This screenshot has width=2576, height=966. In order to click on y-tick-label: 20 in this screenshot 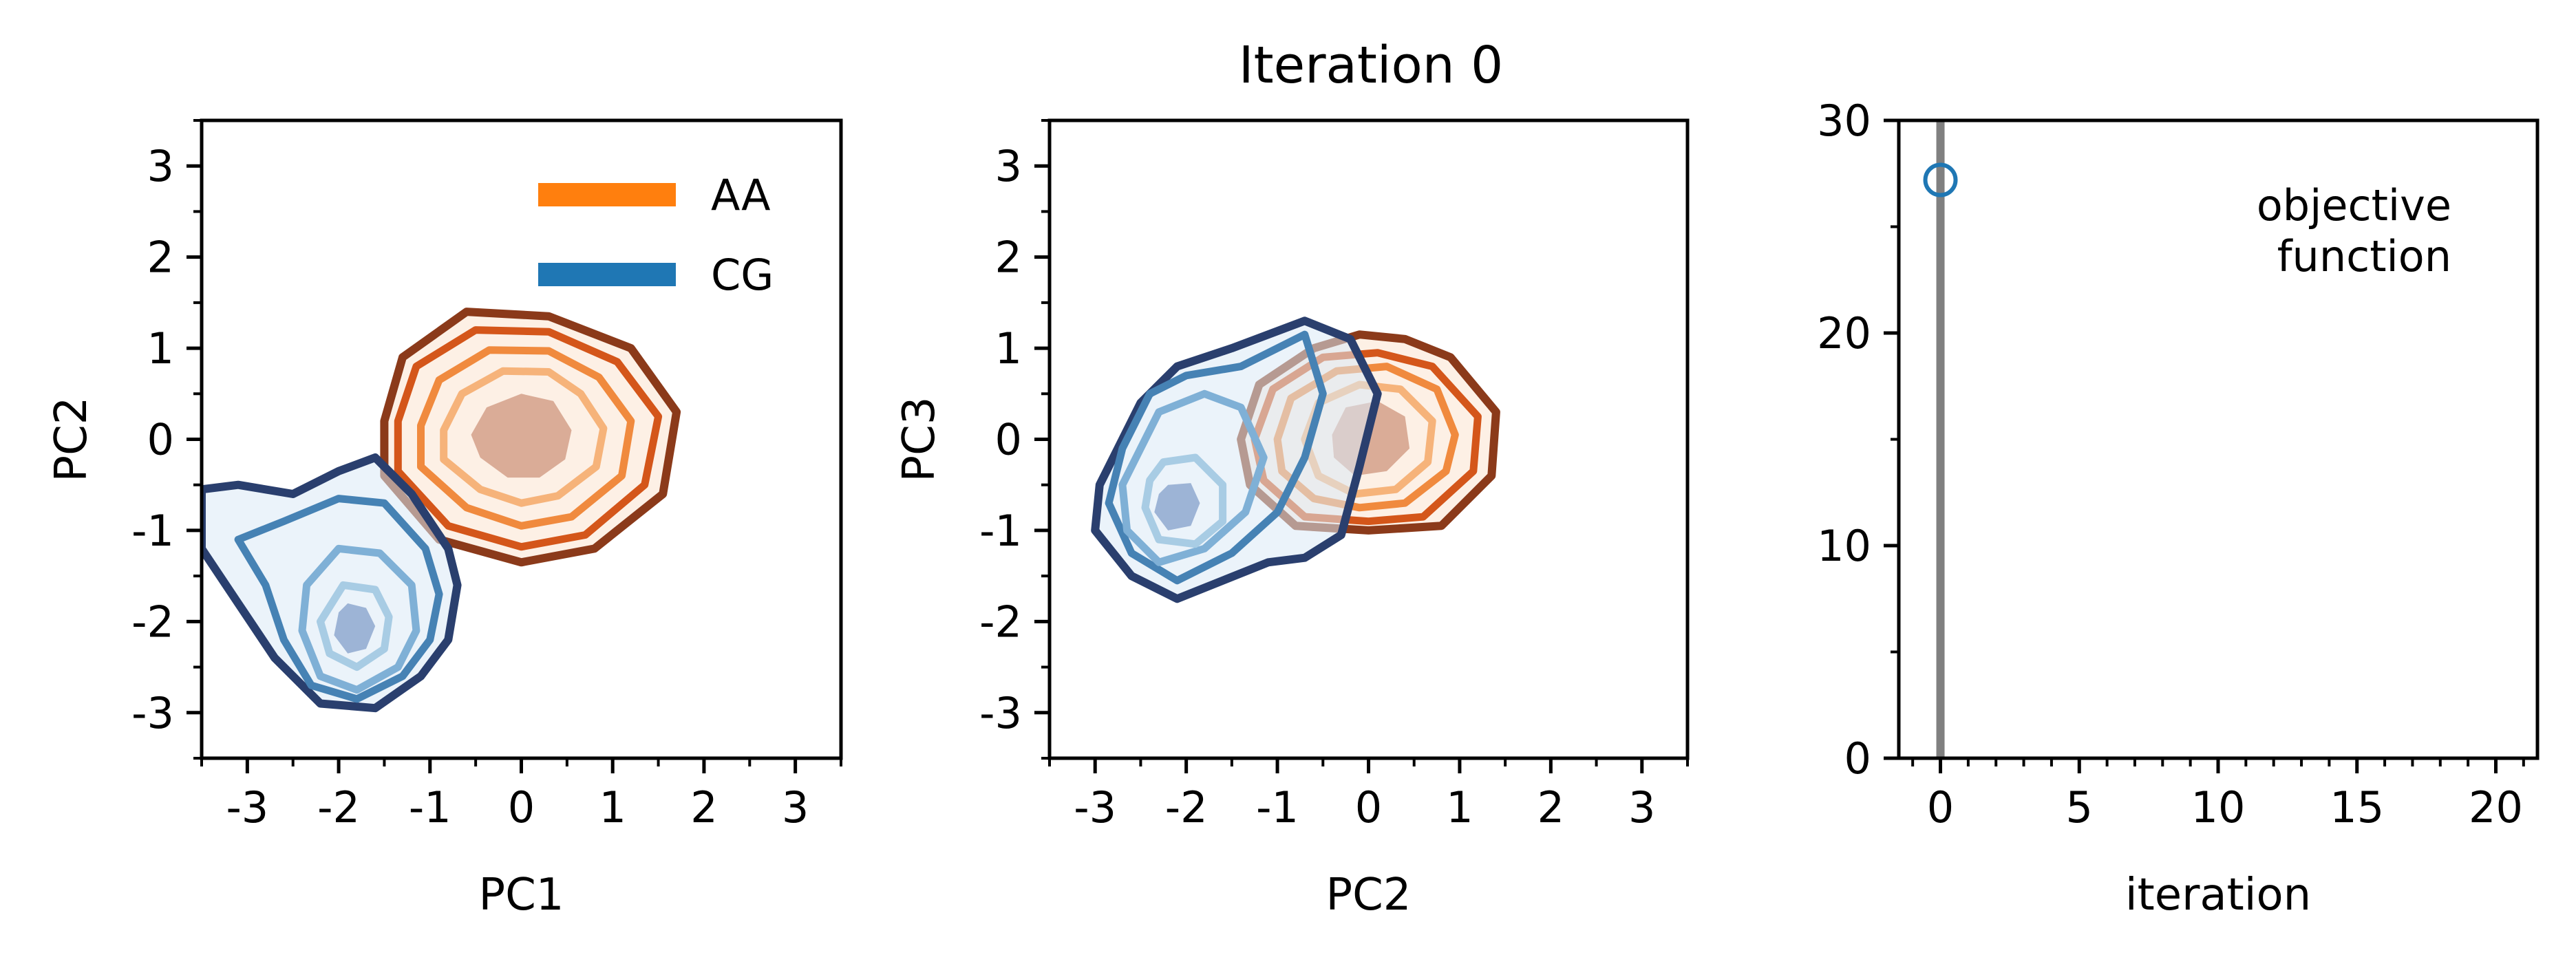, I will do `click(1844, 333)`.